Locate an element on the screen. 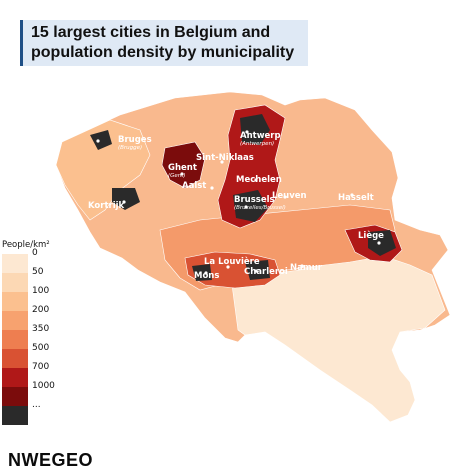 This screenshot has width=474, height=474. legend-label: 1000 is located at coordinates (43, 386).